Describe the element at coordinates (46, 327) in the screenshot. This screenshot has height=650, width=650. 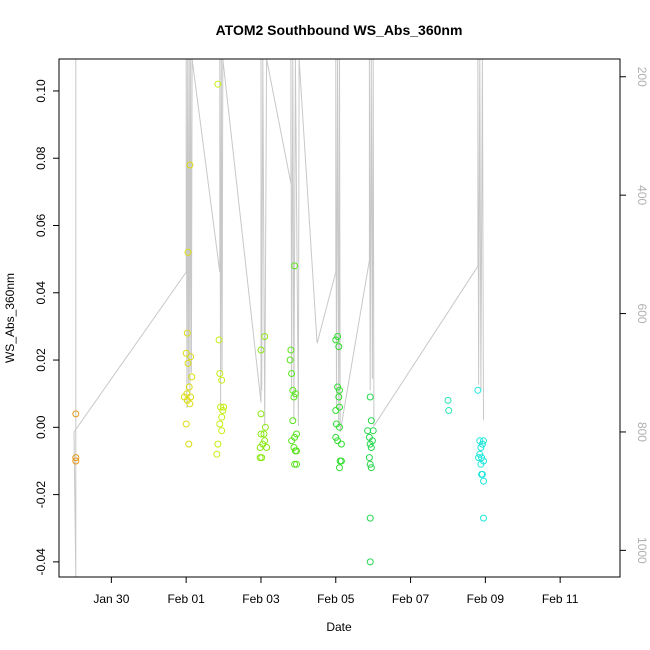
I see `y-axis: -0.04 -0.02 0.00 0.02 0.04 0.06 0.08 0.10` at that location.